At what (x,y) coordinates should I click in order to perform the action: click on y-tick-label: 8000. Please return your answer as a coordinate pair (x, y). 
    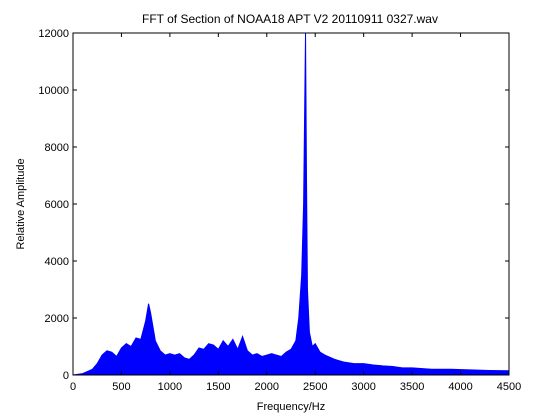
    Looking at the image, I should click on (57, 148).